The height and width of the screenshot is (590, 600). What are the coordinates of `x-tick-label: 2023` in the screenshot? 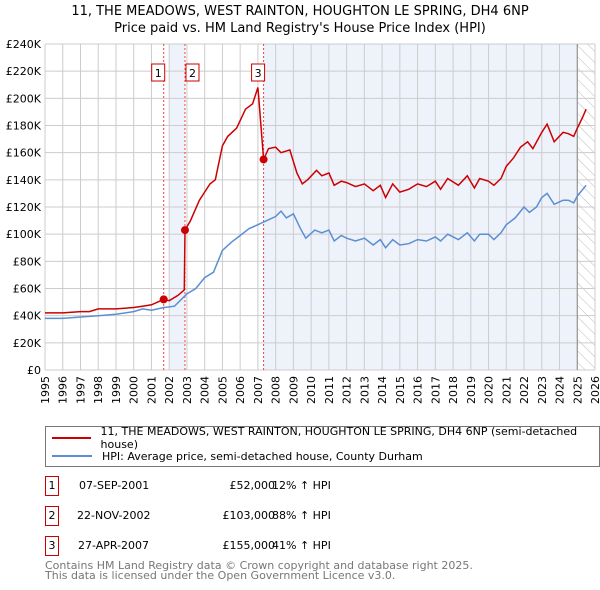 It's located at (542, 390).